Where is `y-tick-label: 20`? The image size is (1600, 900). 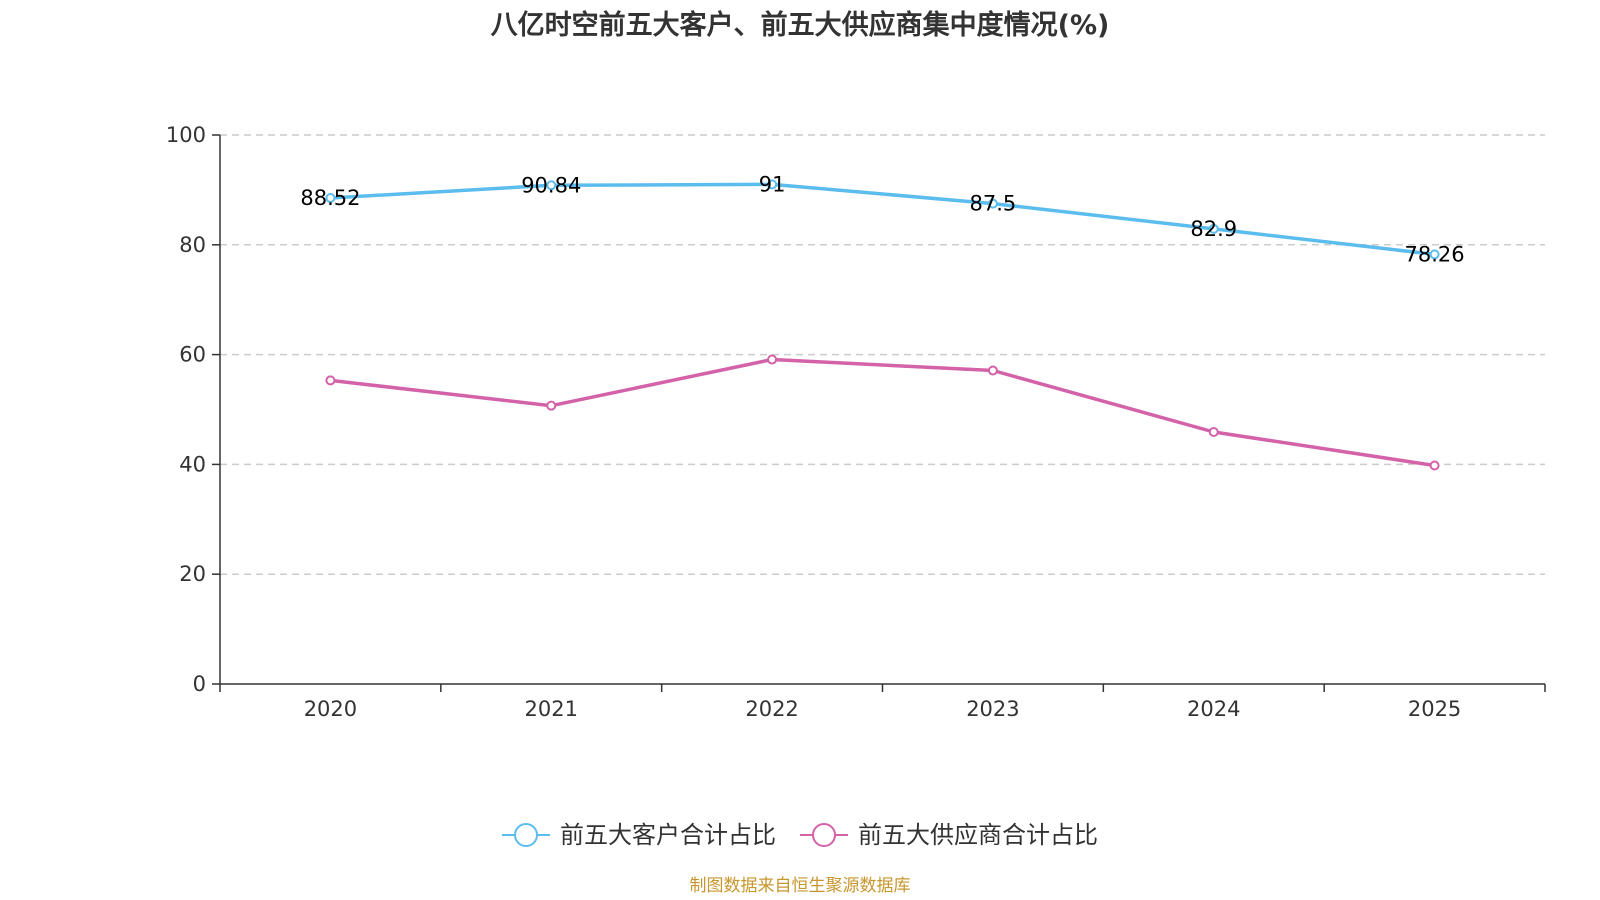 y-tick-label: 20 is located at coordinates (192, 574).